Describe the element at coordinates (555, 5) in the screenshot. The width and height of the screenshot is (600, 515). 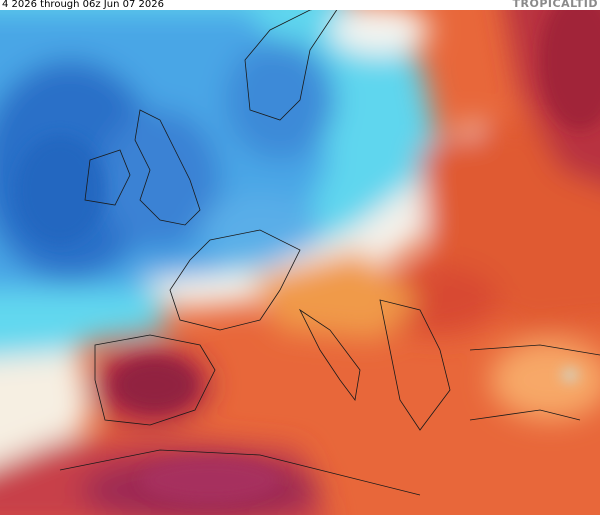
I see `brand: TROPICALTID` at that location.